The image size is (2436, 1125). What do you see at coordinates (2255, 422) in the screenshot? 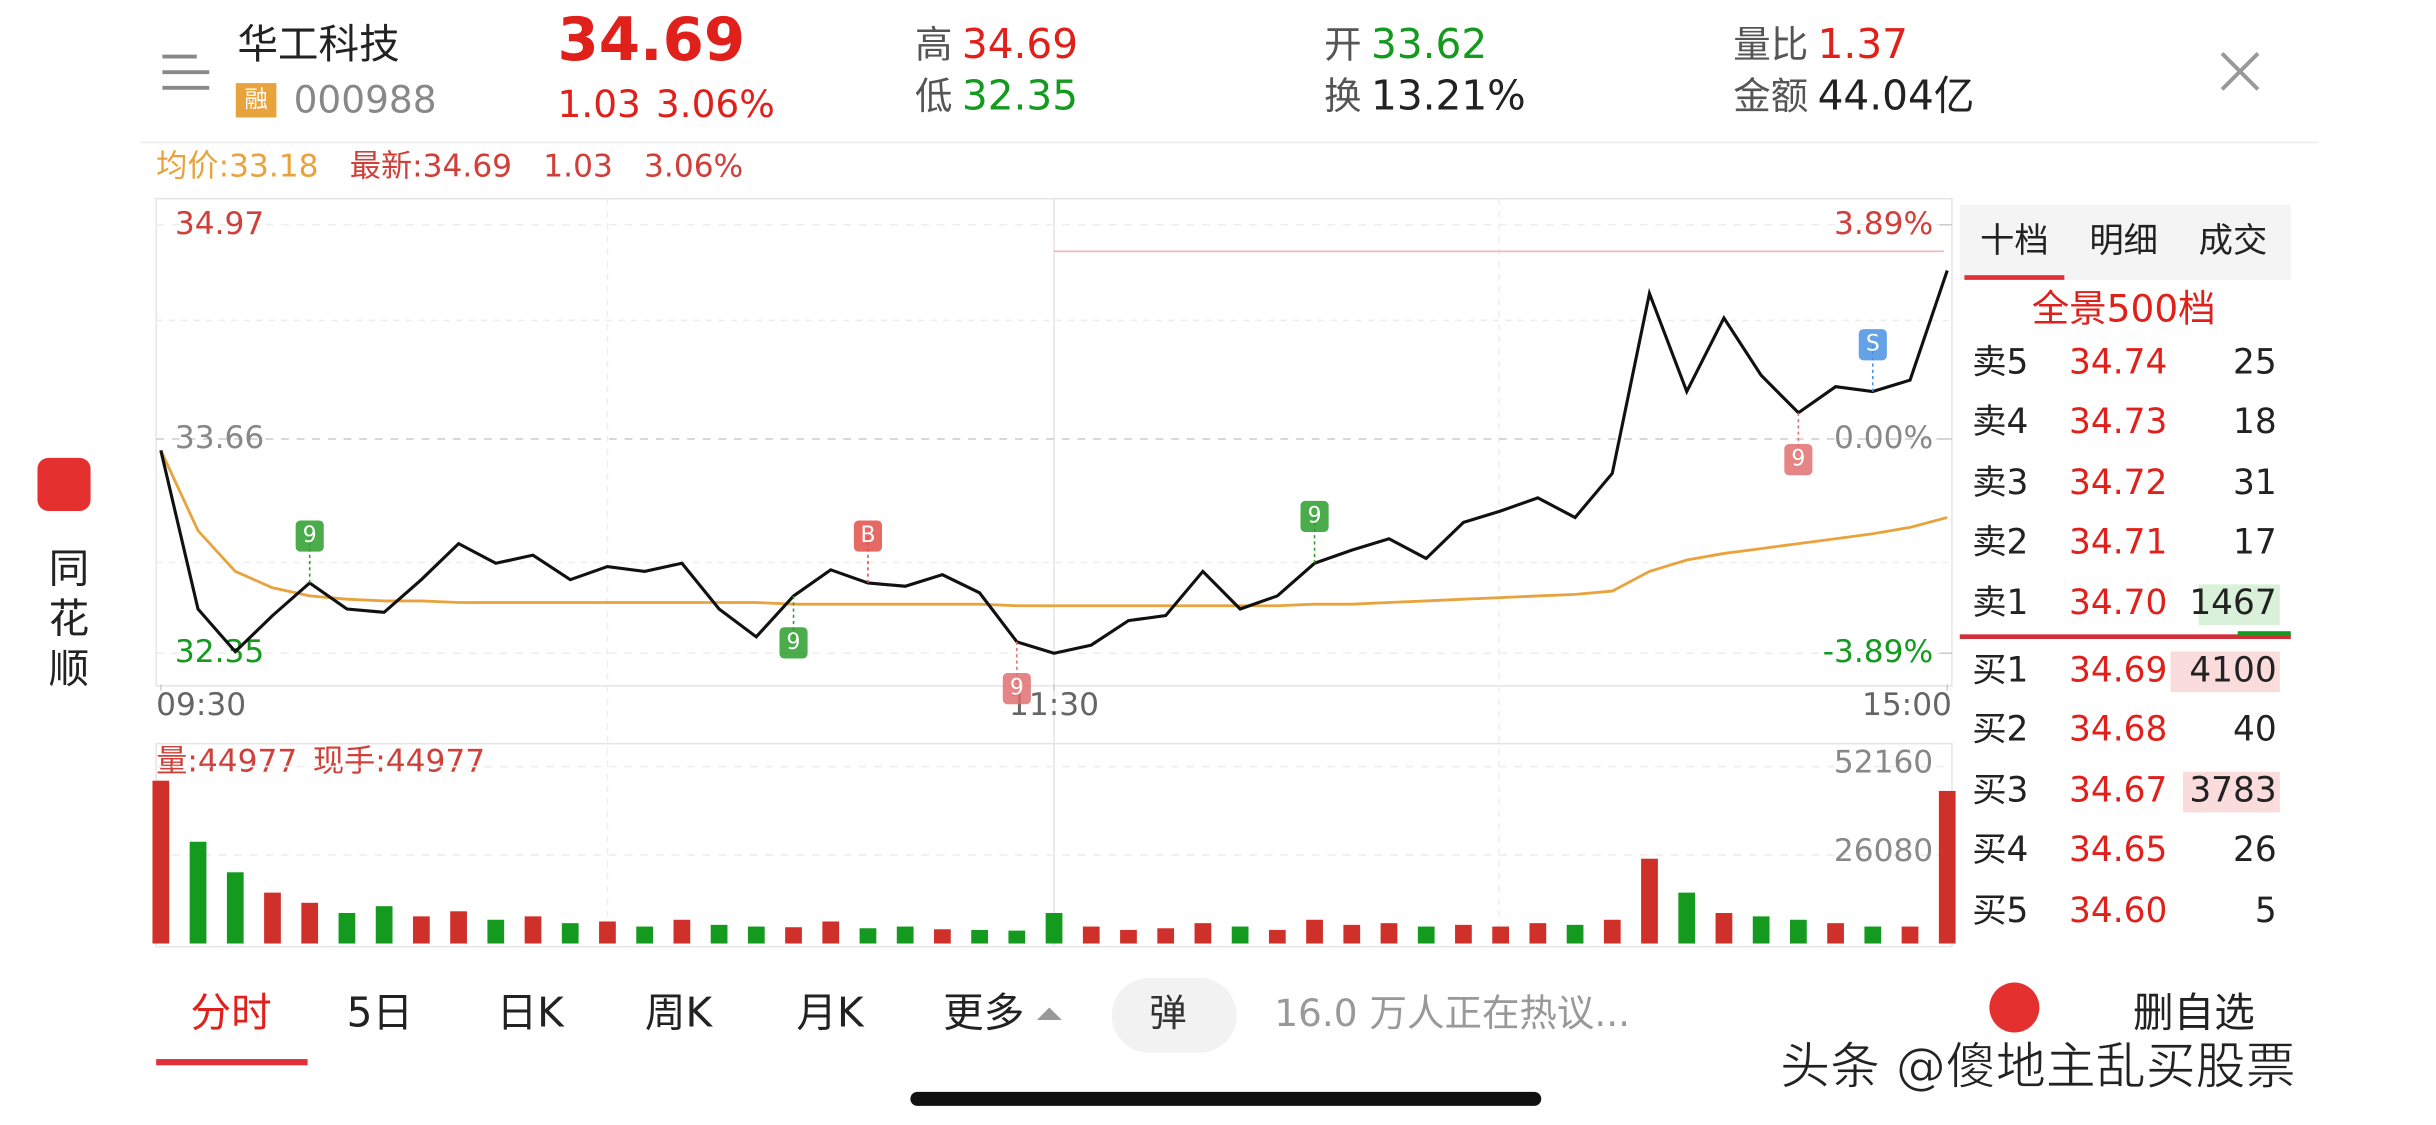
I see `book-qty: 18` at bounding box center [2255, 422].